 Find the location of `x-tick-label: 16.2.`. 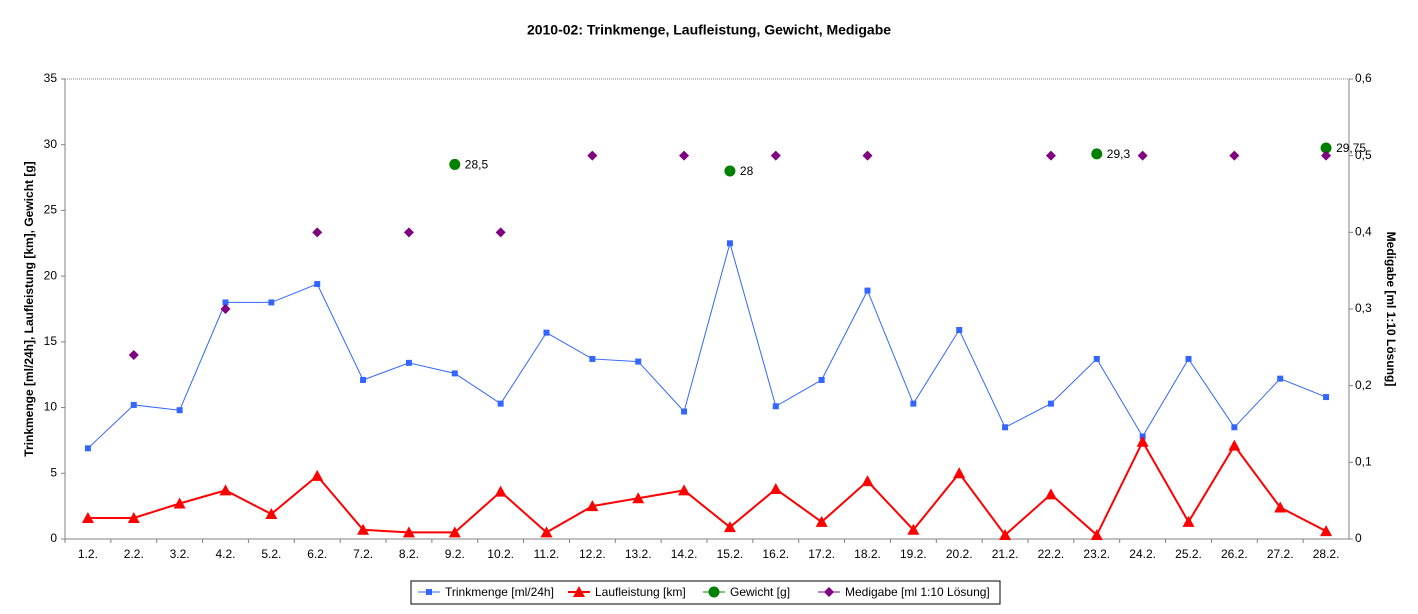

x-tick-label: 16.2. is located at coordinates (775, 554).